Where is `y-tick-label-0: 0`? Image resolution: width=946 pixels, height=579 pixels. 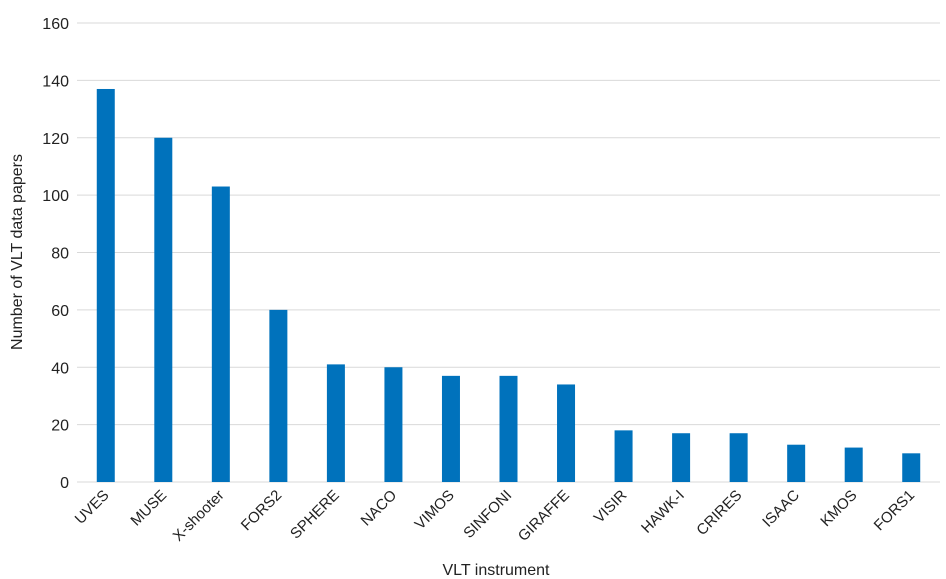
y-tick-label-0: 0 is located at coordinates (64, 483).